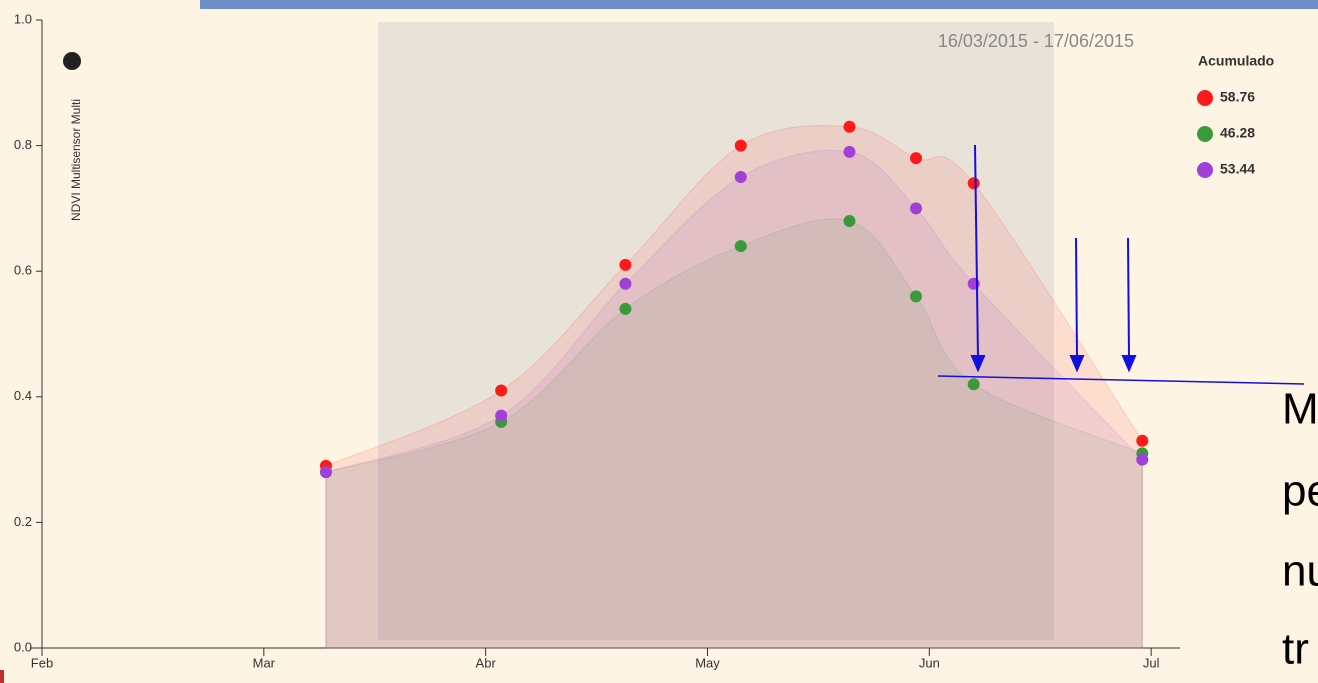 The width and height of the screenshot is (1318, 683). I want to click on slide-text: nu, so click(1300, 571).